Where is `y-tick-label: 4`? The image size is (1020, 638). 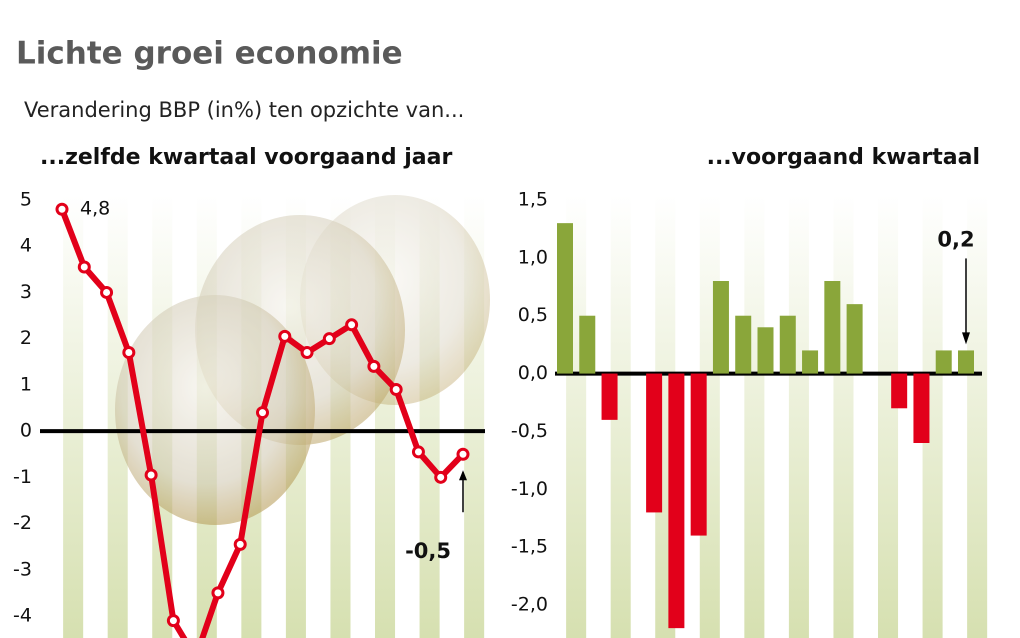
y-tick-label: 4 is located at coordinates (26, 246).